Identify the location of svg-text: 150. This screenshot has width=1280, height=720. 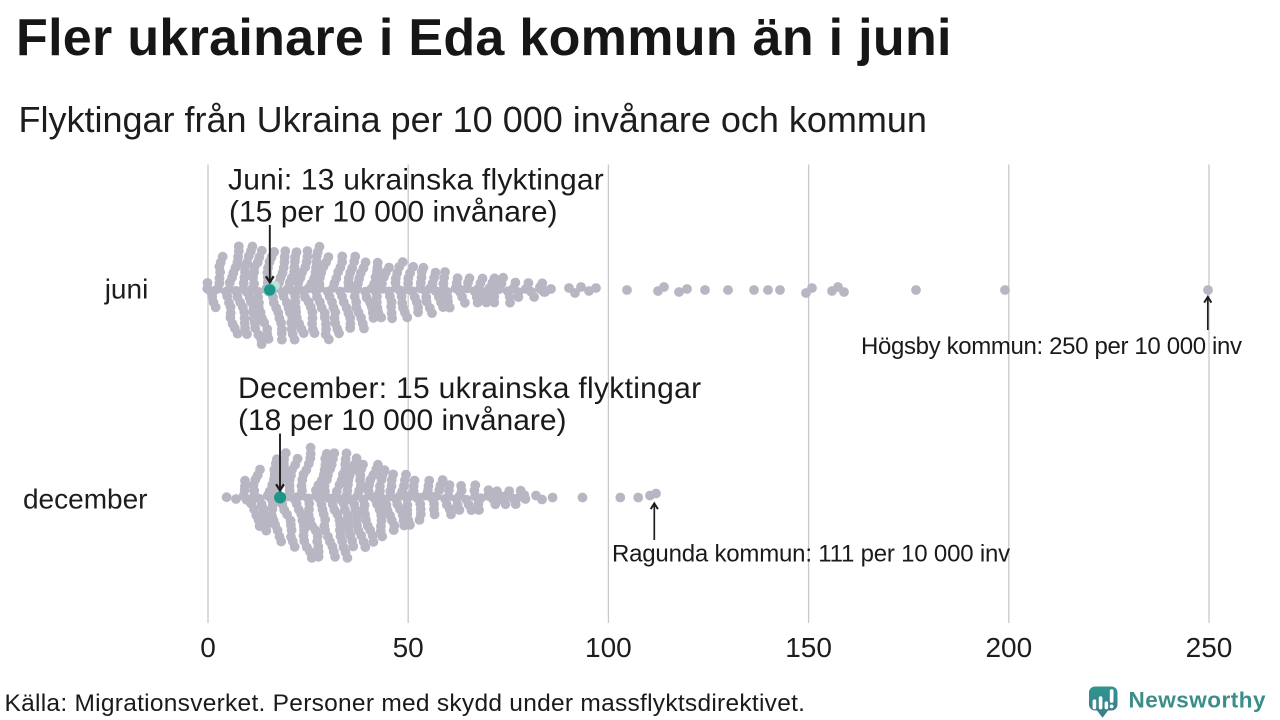
(808, 647).